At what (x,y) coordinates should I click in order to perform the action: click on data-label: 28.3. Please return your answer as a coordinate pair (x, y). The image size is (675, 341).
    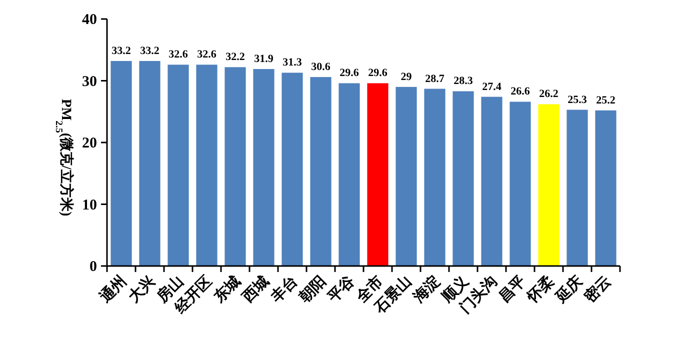
    Looking at the image, I should click on (464, 81).